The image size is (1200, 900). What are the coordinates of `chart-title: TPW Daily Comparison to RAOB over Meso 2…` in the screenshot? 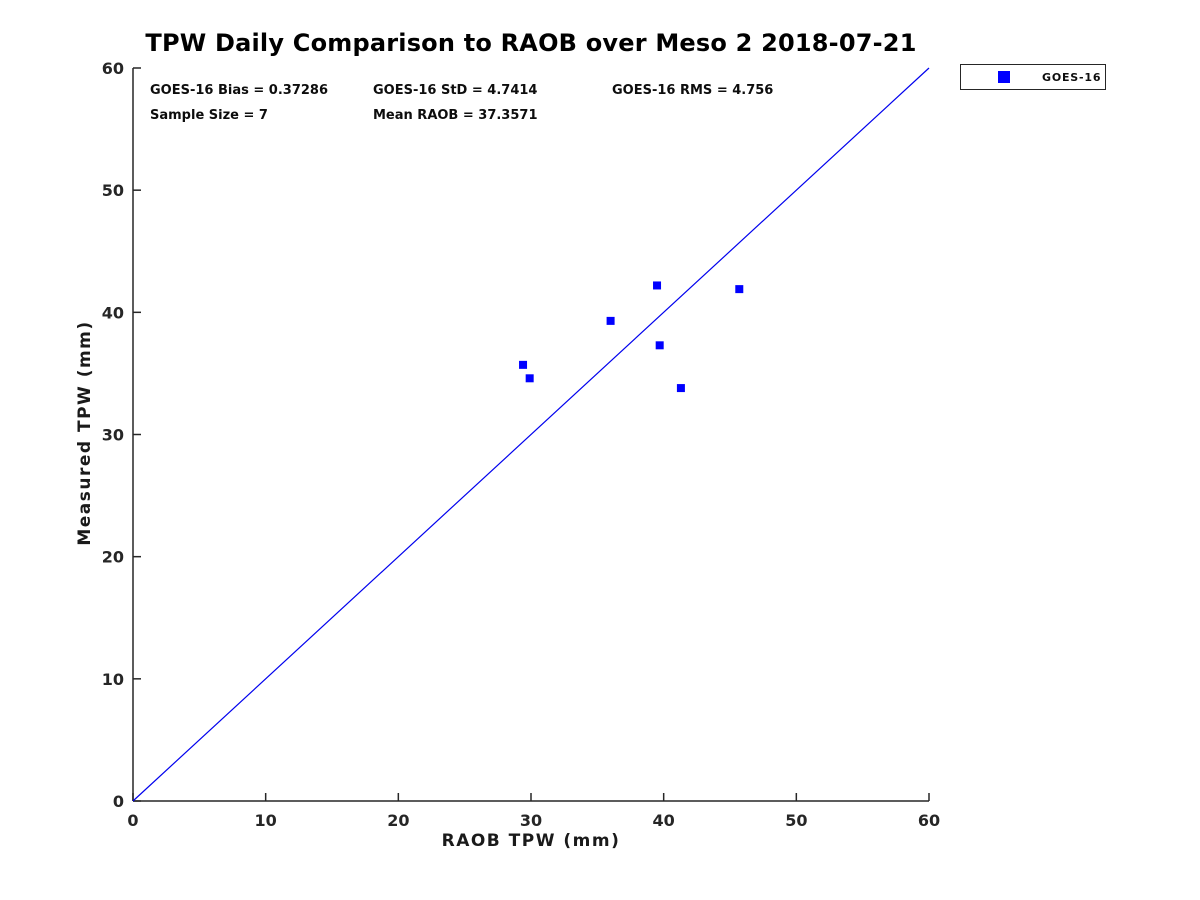 It's located at (531, 43).